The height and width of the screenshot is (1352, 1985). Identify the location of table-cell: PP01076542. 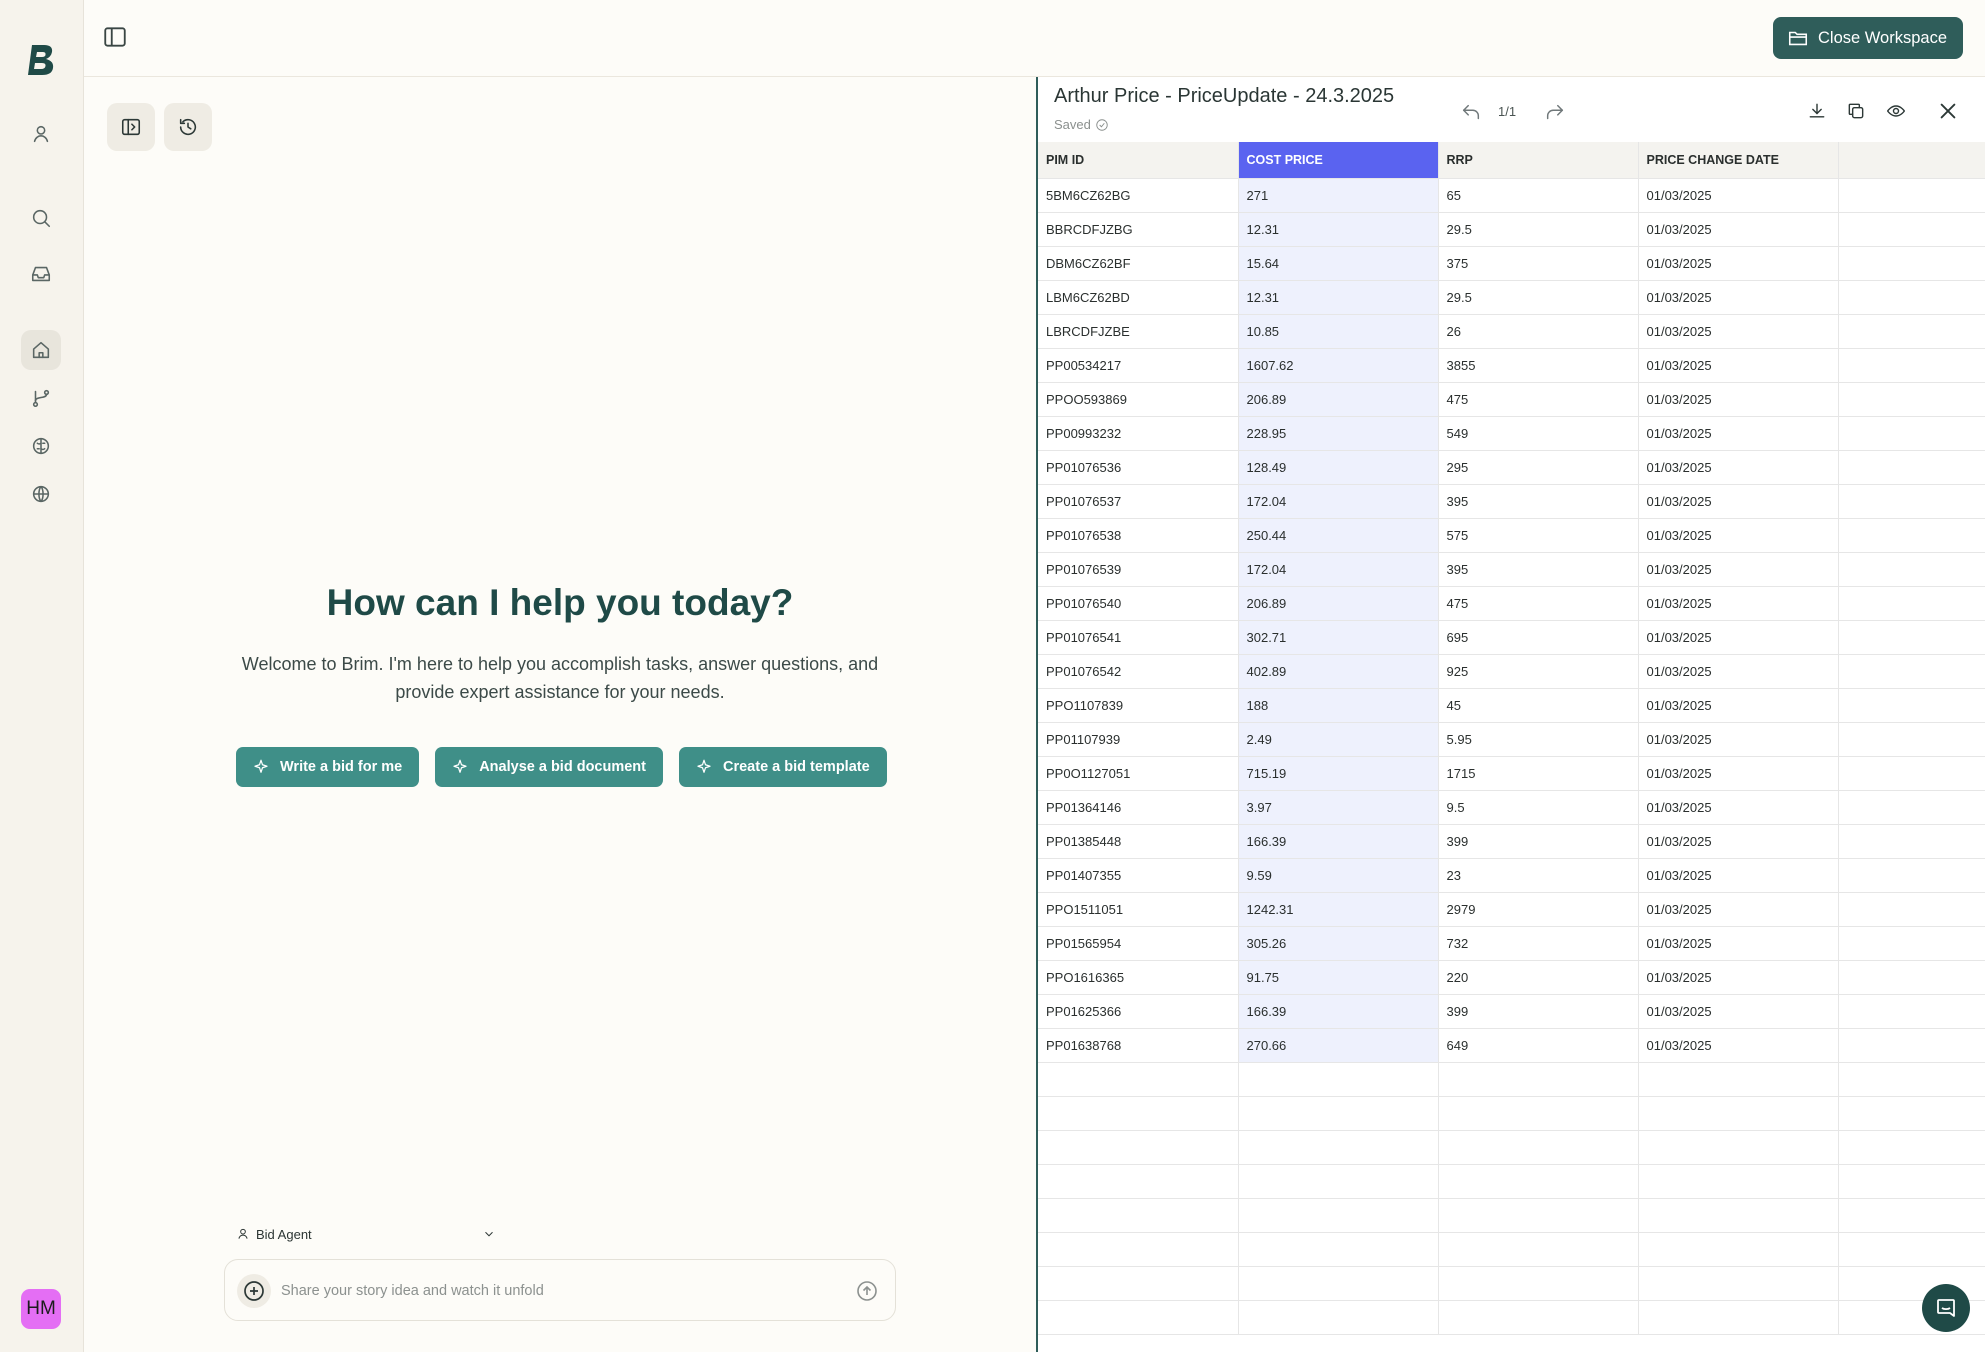
(1138, 671).